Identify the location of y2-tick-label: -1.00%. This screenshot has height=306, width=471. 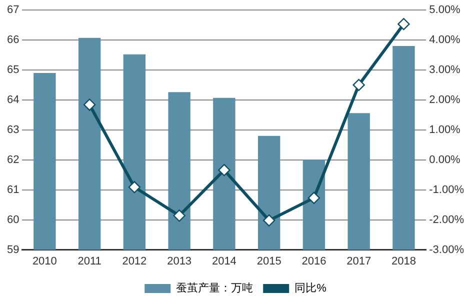
(446, 190).